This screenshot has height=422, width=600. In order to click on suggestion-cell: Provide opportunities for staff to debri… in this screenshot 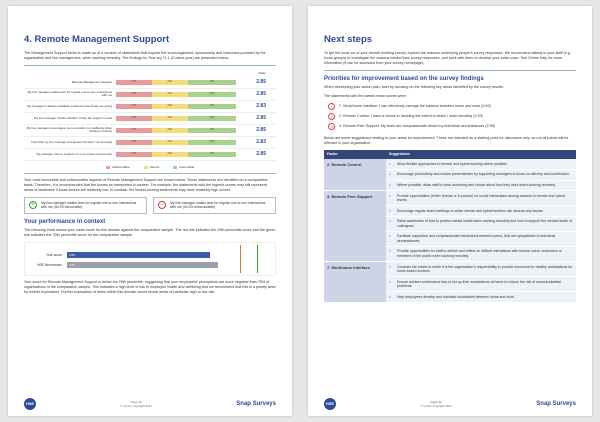, I will do `click(485, 254)`.